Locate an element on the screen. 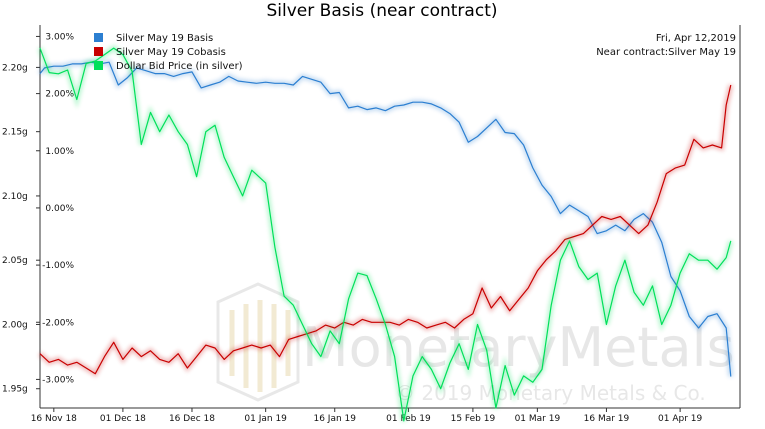  y-left-tick-label: 1.95g is located at coordinates (15, 390).